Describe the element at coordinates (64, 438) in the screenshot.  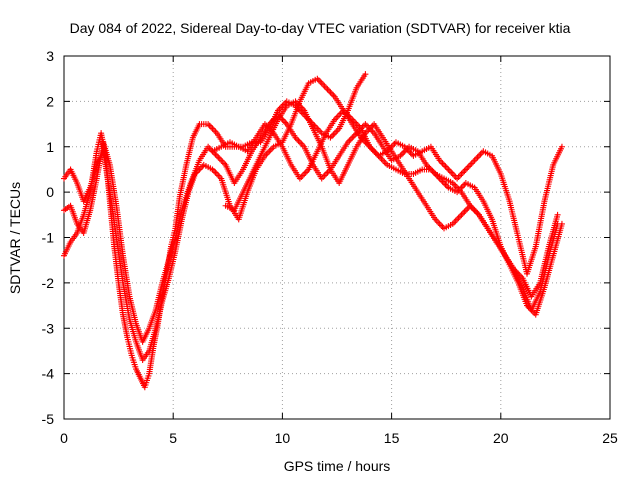
I see `x-tick-label: 0` at that location.